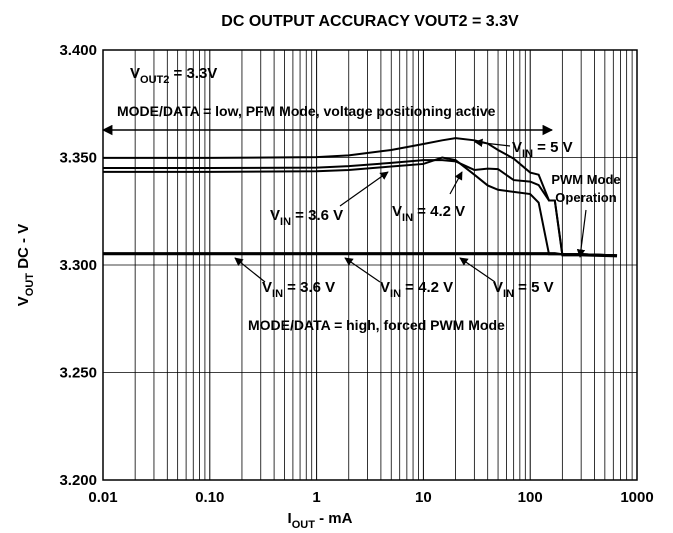 Image resolution: width=673 pixels, height=533 pixels. What do you see at coordinates (423, 497) in the screenshot?
I see `x-tick-label: 10` at bounding box center [423, 497].